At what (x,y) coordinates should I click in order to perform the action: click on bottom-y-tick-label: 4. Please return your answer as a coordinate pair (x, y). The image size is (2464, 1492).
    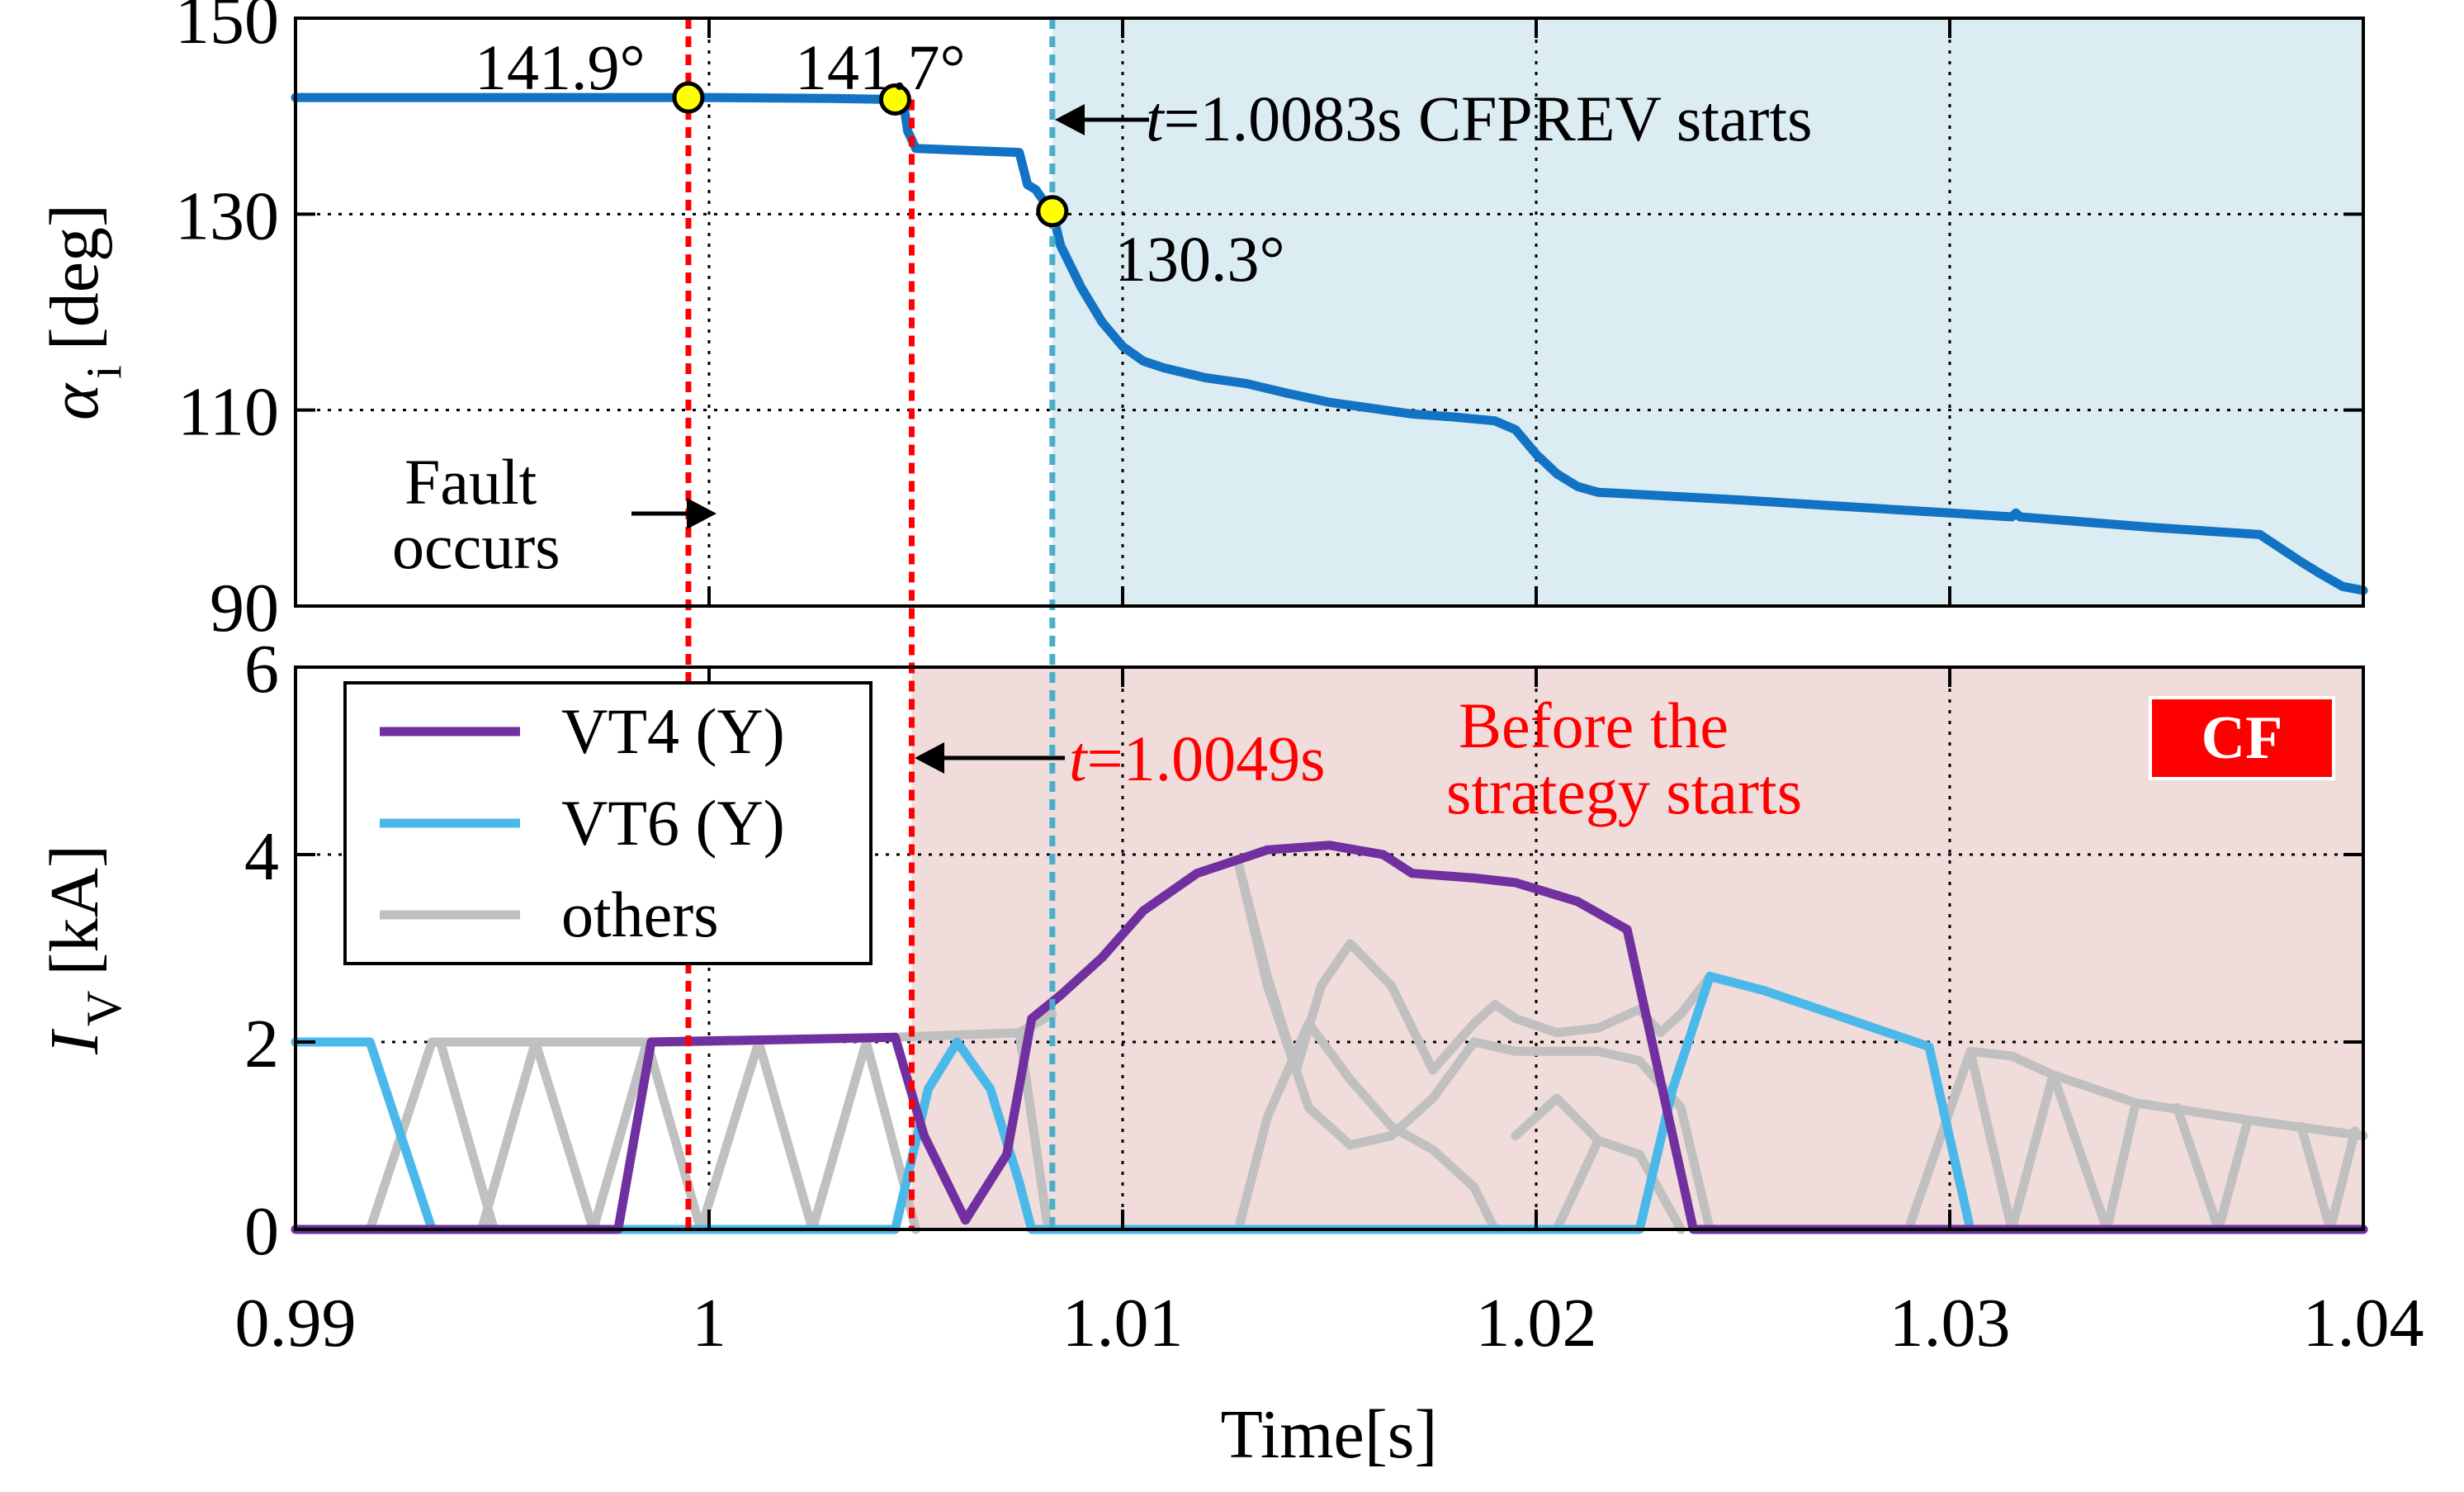
    Looking at the image, I should click on (262, 857).